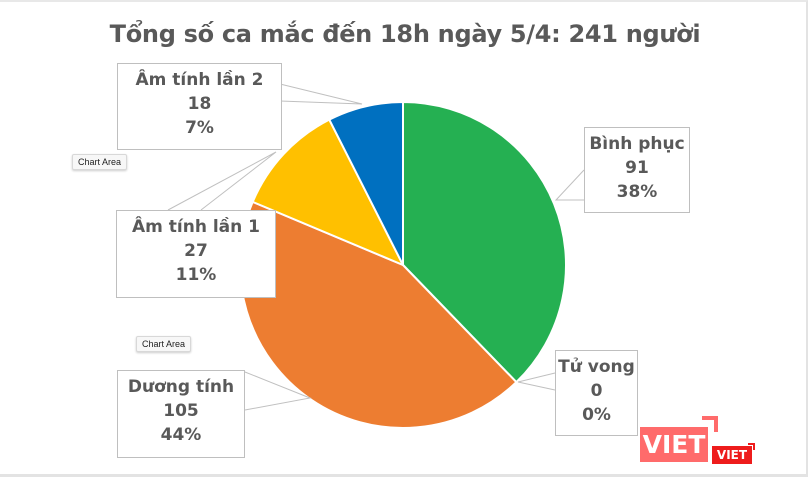 This screenshot has height=477, width=810. What do you see at coordinates (199, 80) in the screenshot?
I see `label-name: Âm tính lần 2` at bounding box center [199, 80].